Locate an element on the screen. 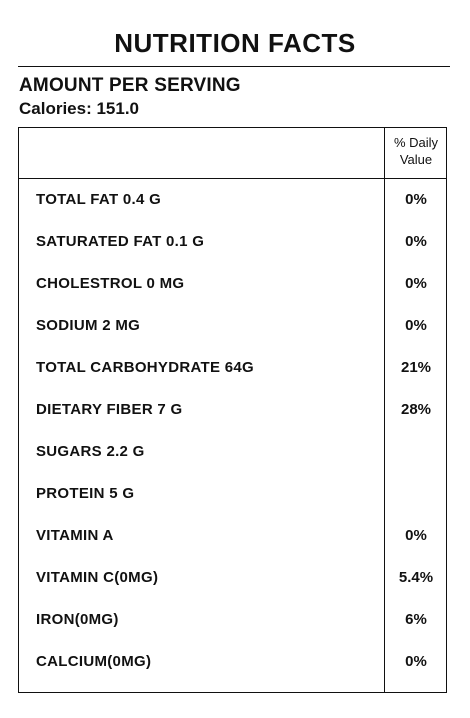 This screenshot has width=470, height=718. nutrient-label: VITAMIN A is located at coordinates (75, 535).